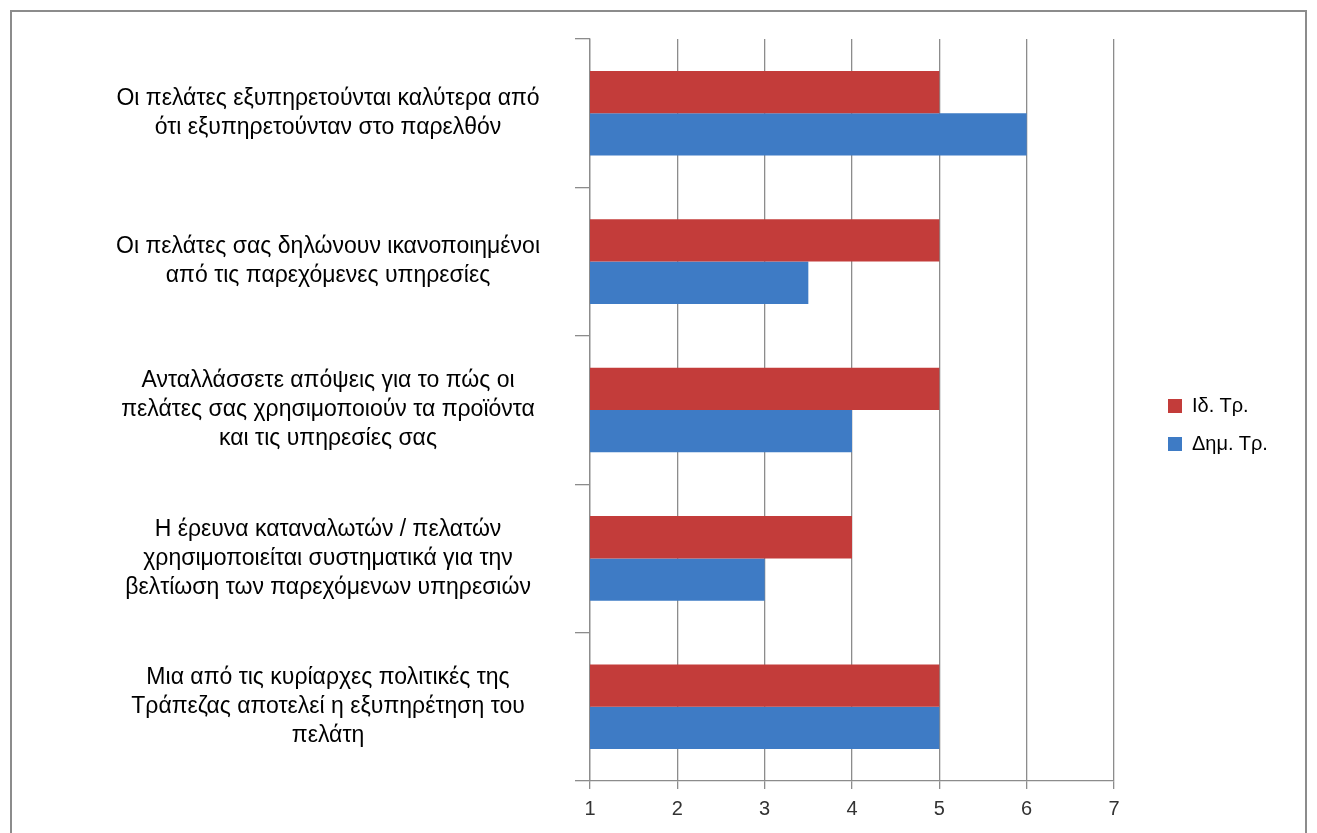  Describe the element at coordinates (1220, 404) in the screenshot. I see `legend-label: Ιδ. Τρ.` at that location.